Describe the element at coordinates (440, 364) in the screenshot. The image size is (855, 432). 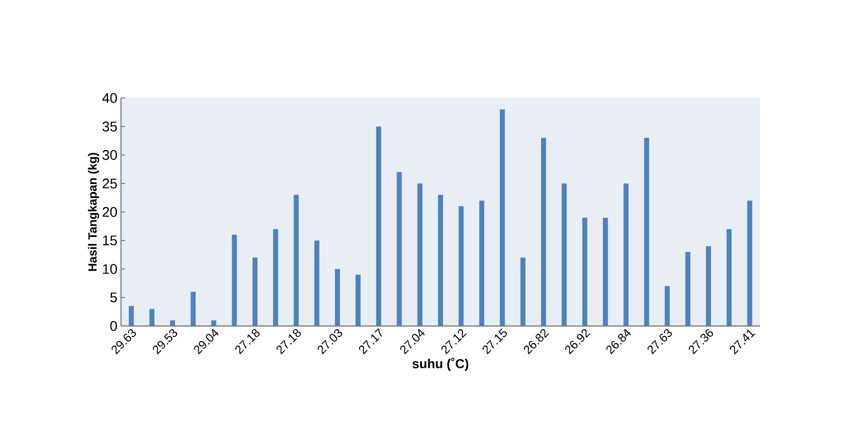
I see `x-axis-title: suhu (˚C)` at that location.